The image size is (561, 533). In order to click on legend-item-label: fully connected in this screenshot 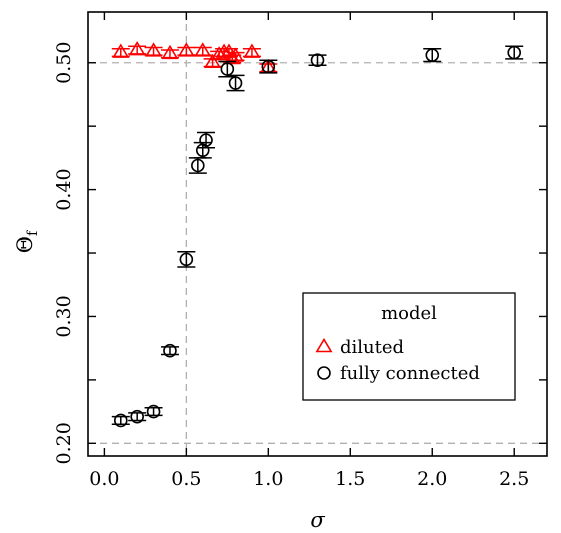, I will do `click(410, 373)`.